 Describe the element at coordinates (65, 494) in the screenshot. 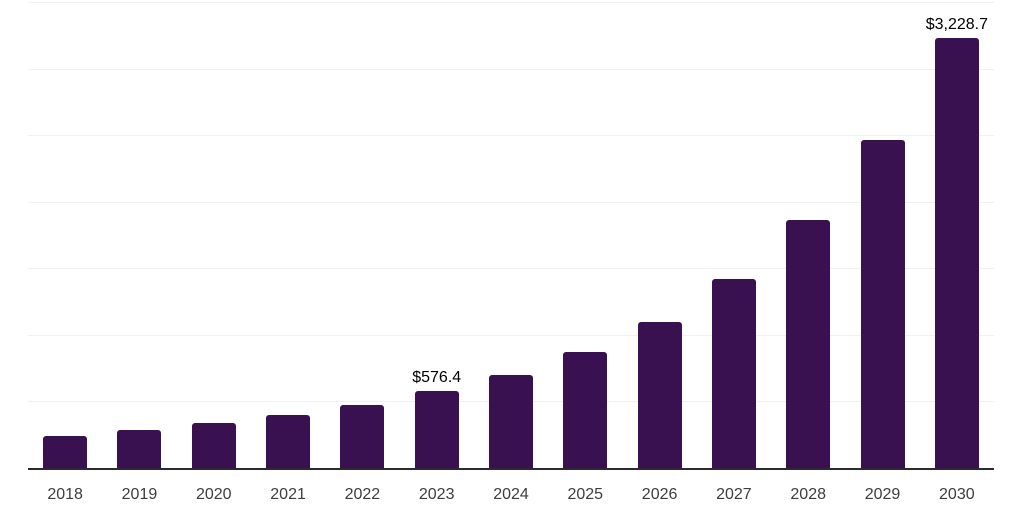

I see `x-tick-label-2018: 2018` at that location.